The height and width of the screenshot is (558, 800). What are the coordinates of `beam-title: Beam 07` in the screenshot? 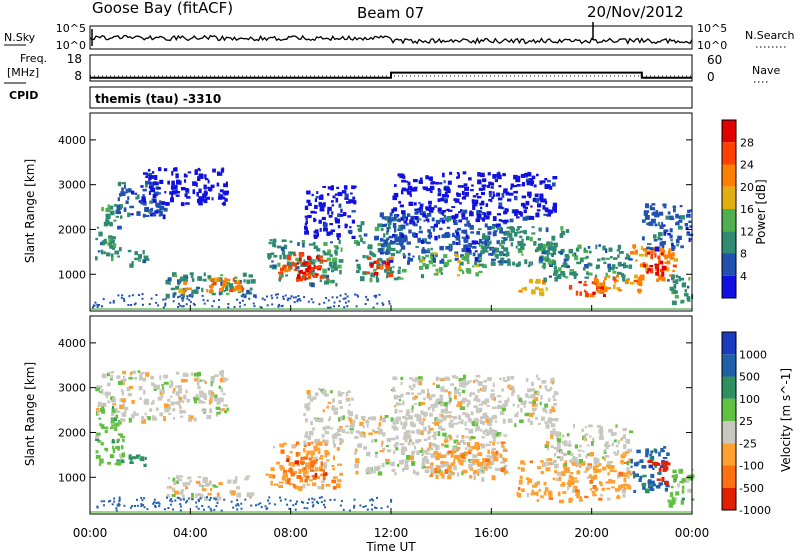 It's located at (390, 13).